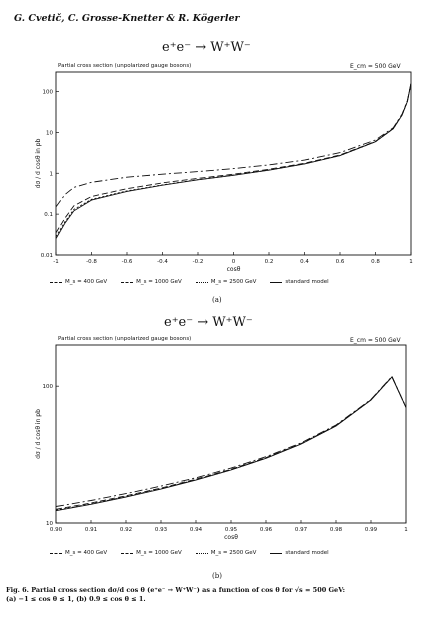  What do you see at coordinates (375, 262) in the screenshot?
I see `chart-a-x-tick-label: 0.8` at bounding box center [375, 262].